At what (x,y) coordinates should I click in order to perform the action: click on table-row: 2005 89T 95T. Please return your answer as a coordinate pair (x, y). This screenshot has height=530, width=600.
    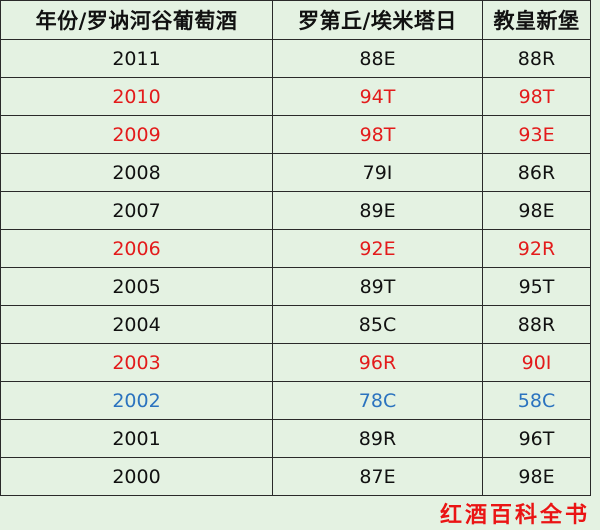
    Looking at the image, I should click on (295, 286).